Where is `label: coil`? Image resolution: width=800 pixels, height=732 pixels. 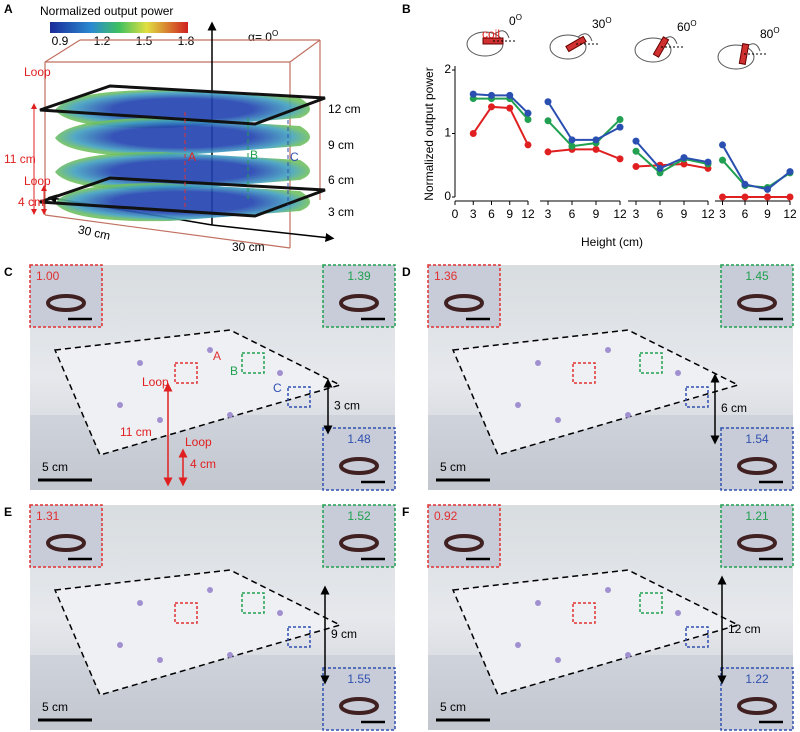 label: coil is located at coordinates (491, 34).